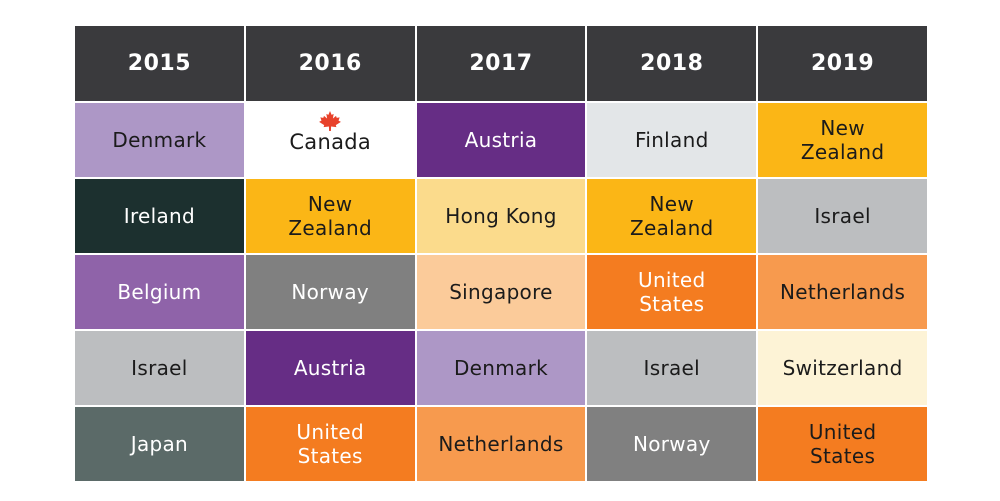  I want to click on country-label: Finland, so click(672, 140).